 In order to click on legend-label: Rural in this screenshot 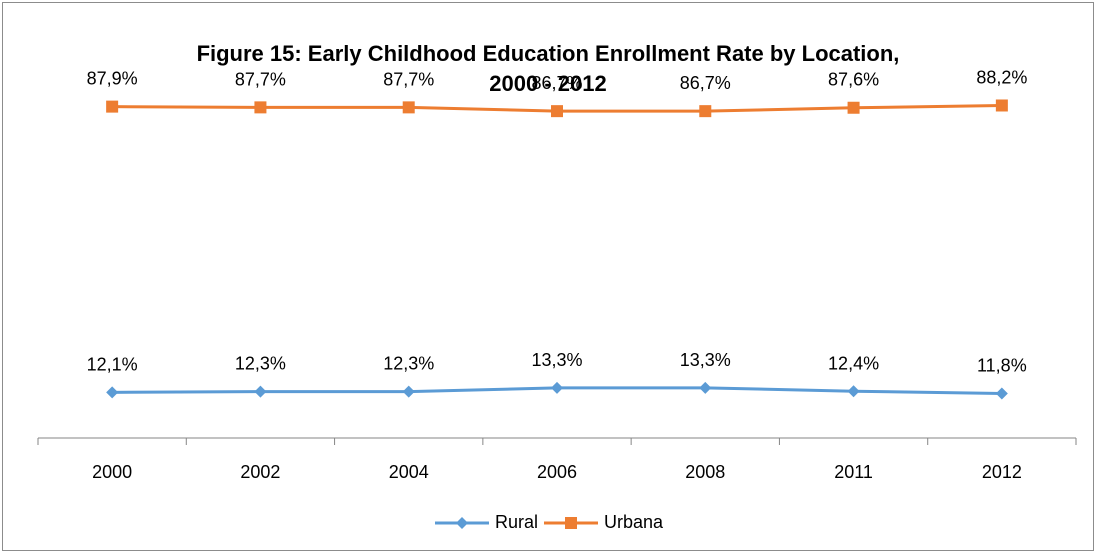, I will do `click(516, 522)`.